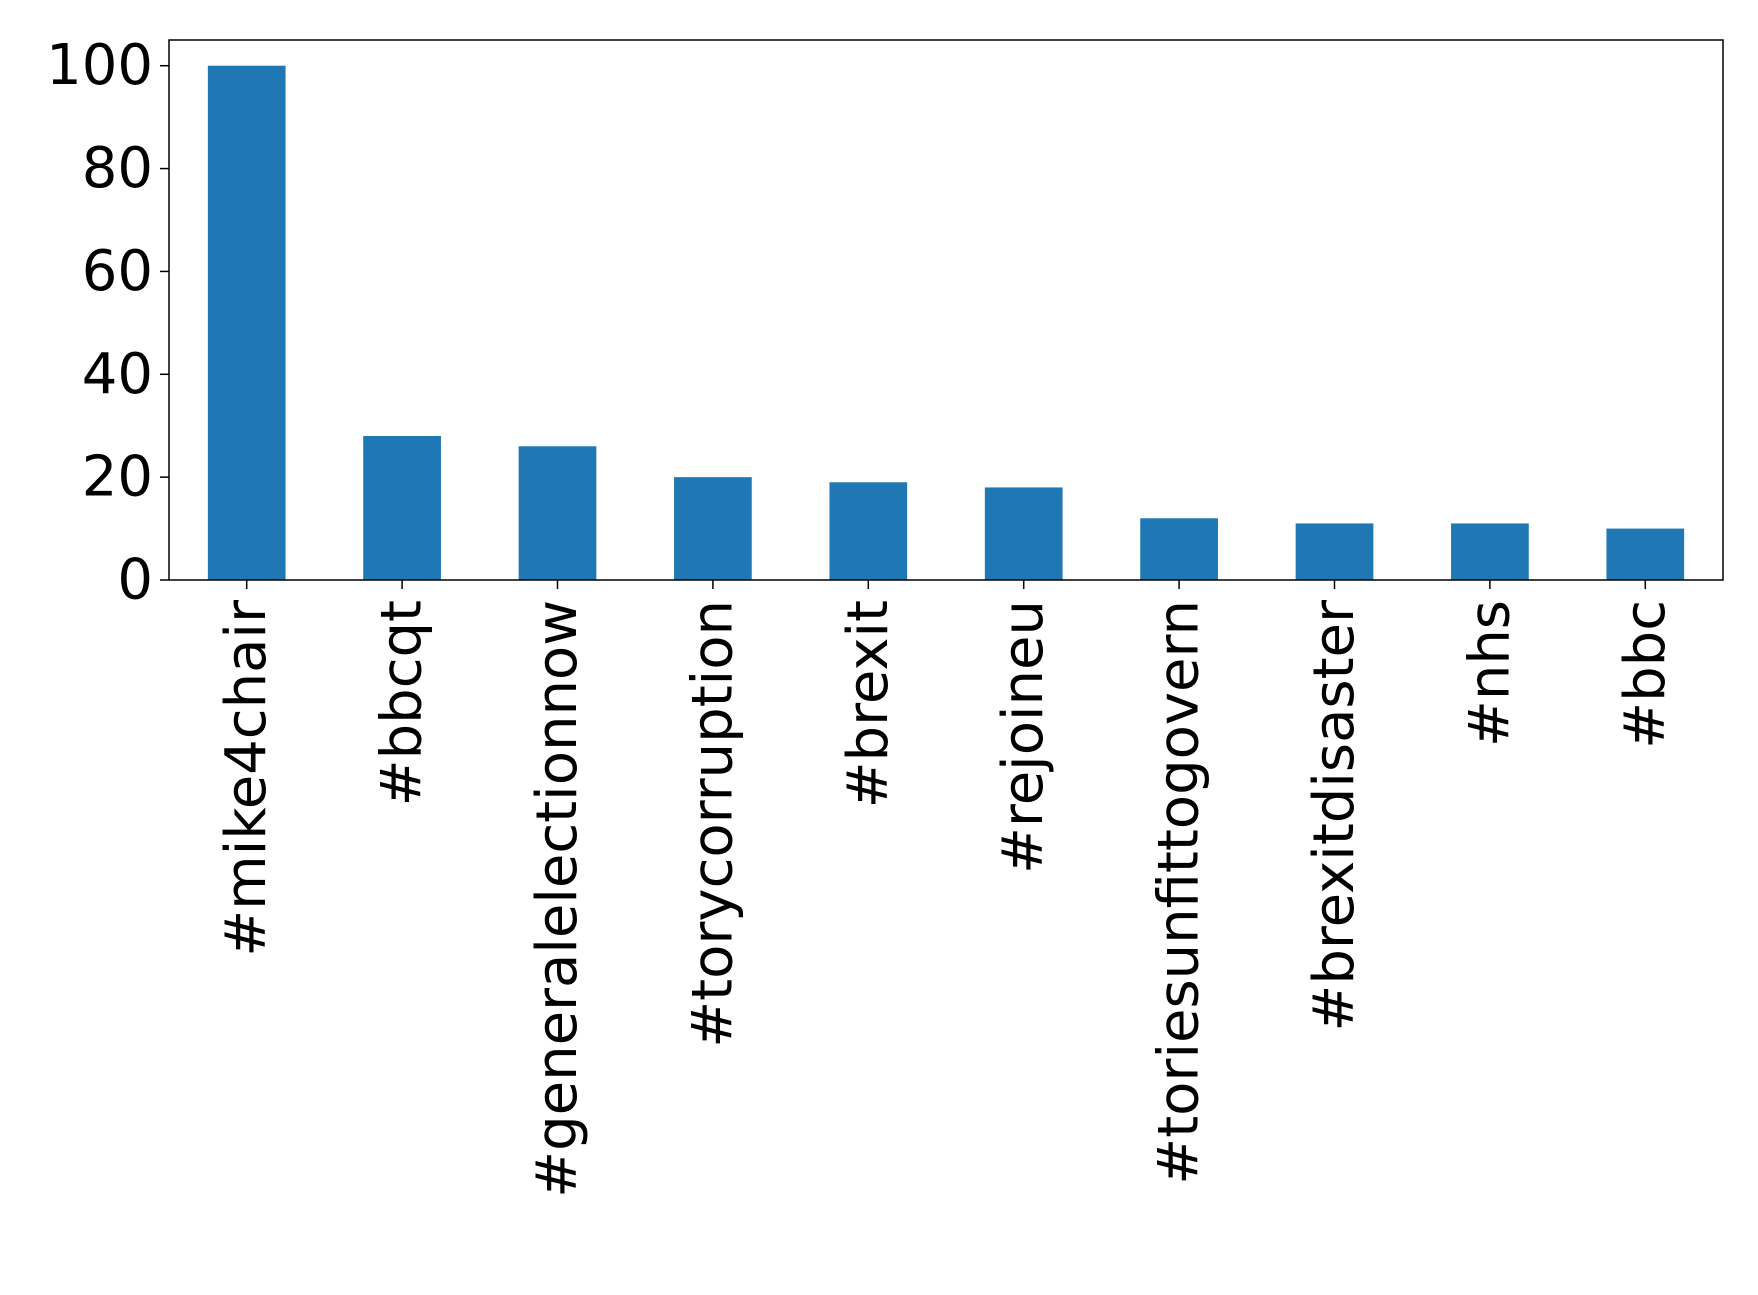  Describe the element at coordinates (712, 824) in the screenshot. I see `x-tick-label: #torycorruption` at that location.